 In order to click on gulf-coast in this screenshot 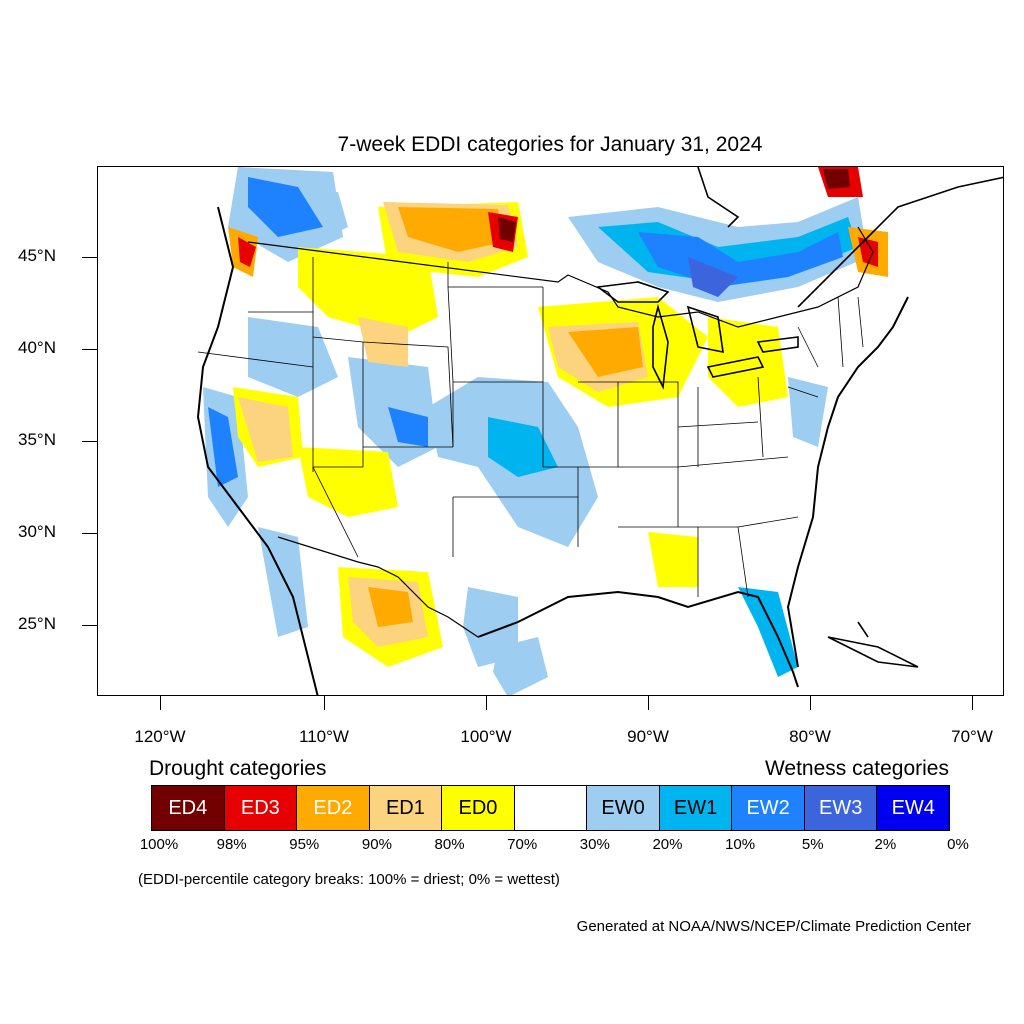, I will do `click(638, 639)`.